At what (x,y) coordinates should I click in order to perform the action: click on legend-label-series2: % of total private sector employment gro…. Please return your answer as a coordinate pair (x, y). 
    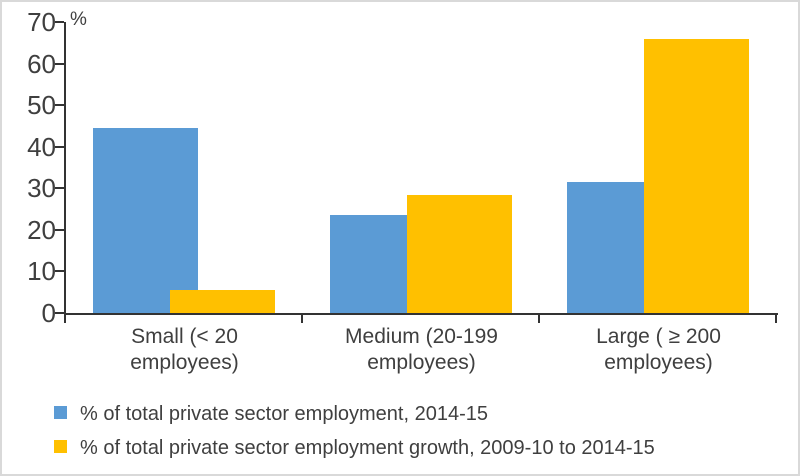
    Looking at the image, I should click on (367, 448).